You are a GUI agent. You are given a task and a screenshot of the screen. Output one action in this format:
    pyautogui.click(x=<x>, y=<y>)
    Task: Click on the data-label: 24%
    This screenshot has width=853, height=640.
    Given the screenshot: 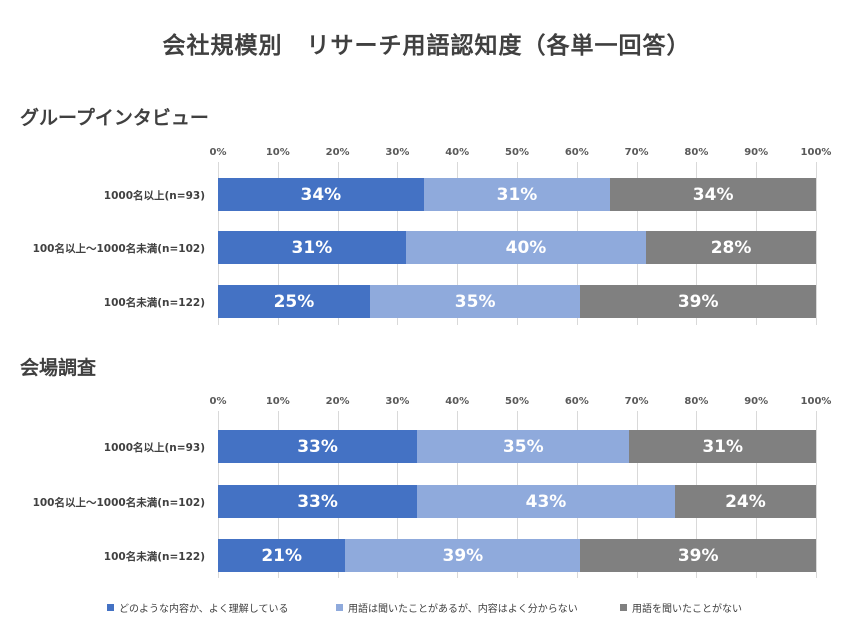 What is the action you would take?
    pyautogui.click(x=745, y=501)
    